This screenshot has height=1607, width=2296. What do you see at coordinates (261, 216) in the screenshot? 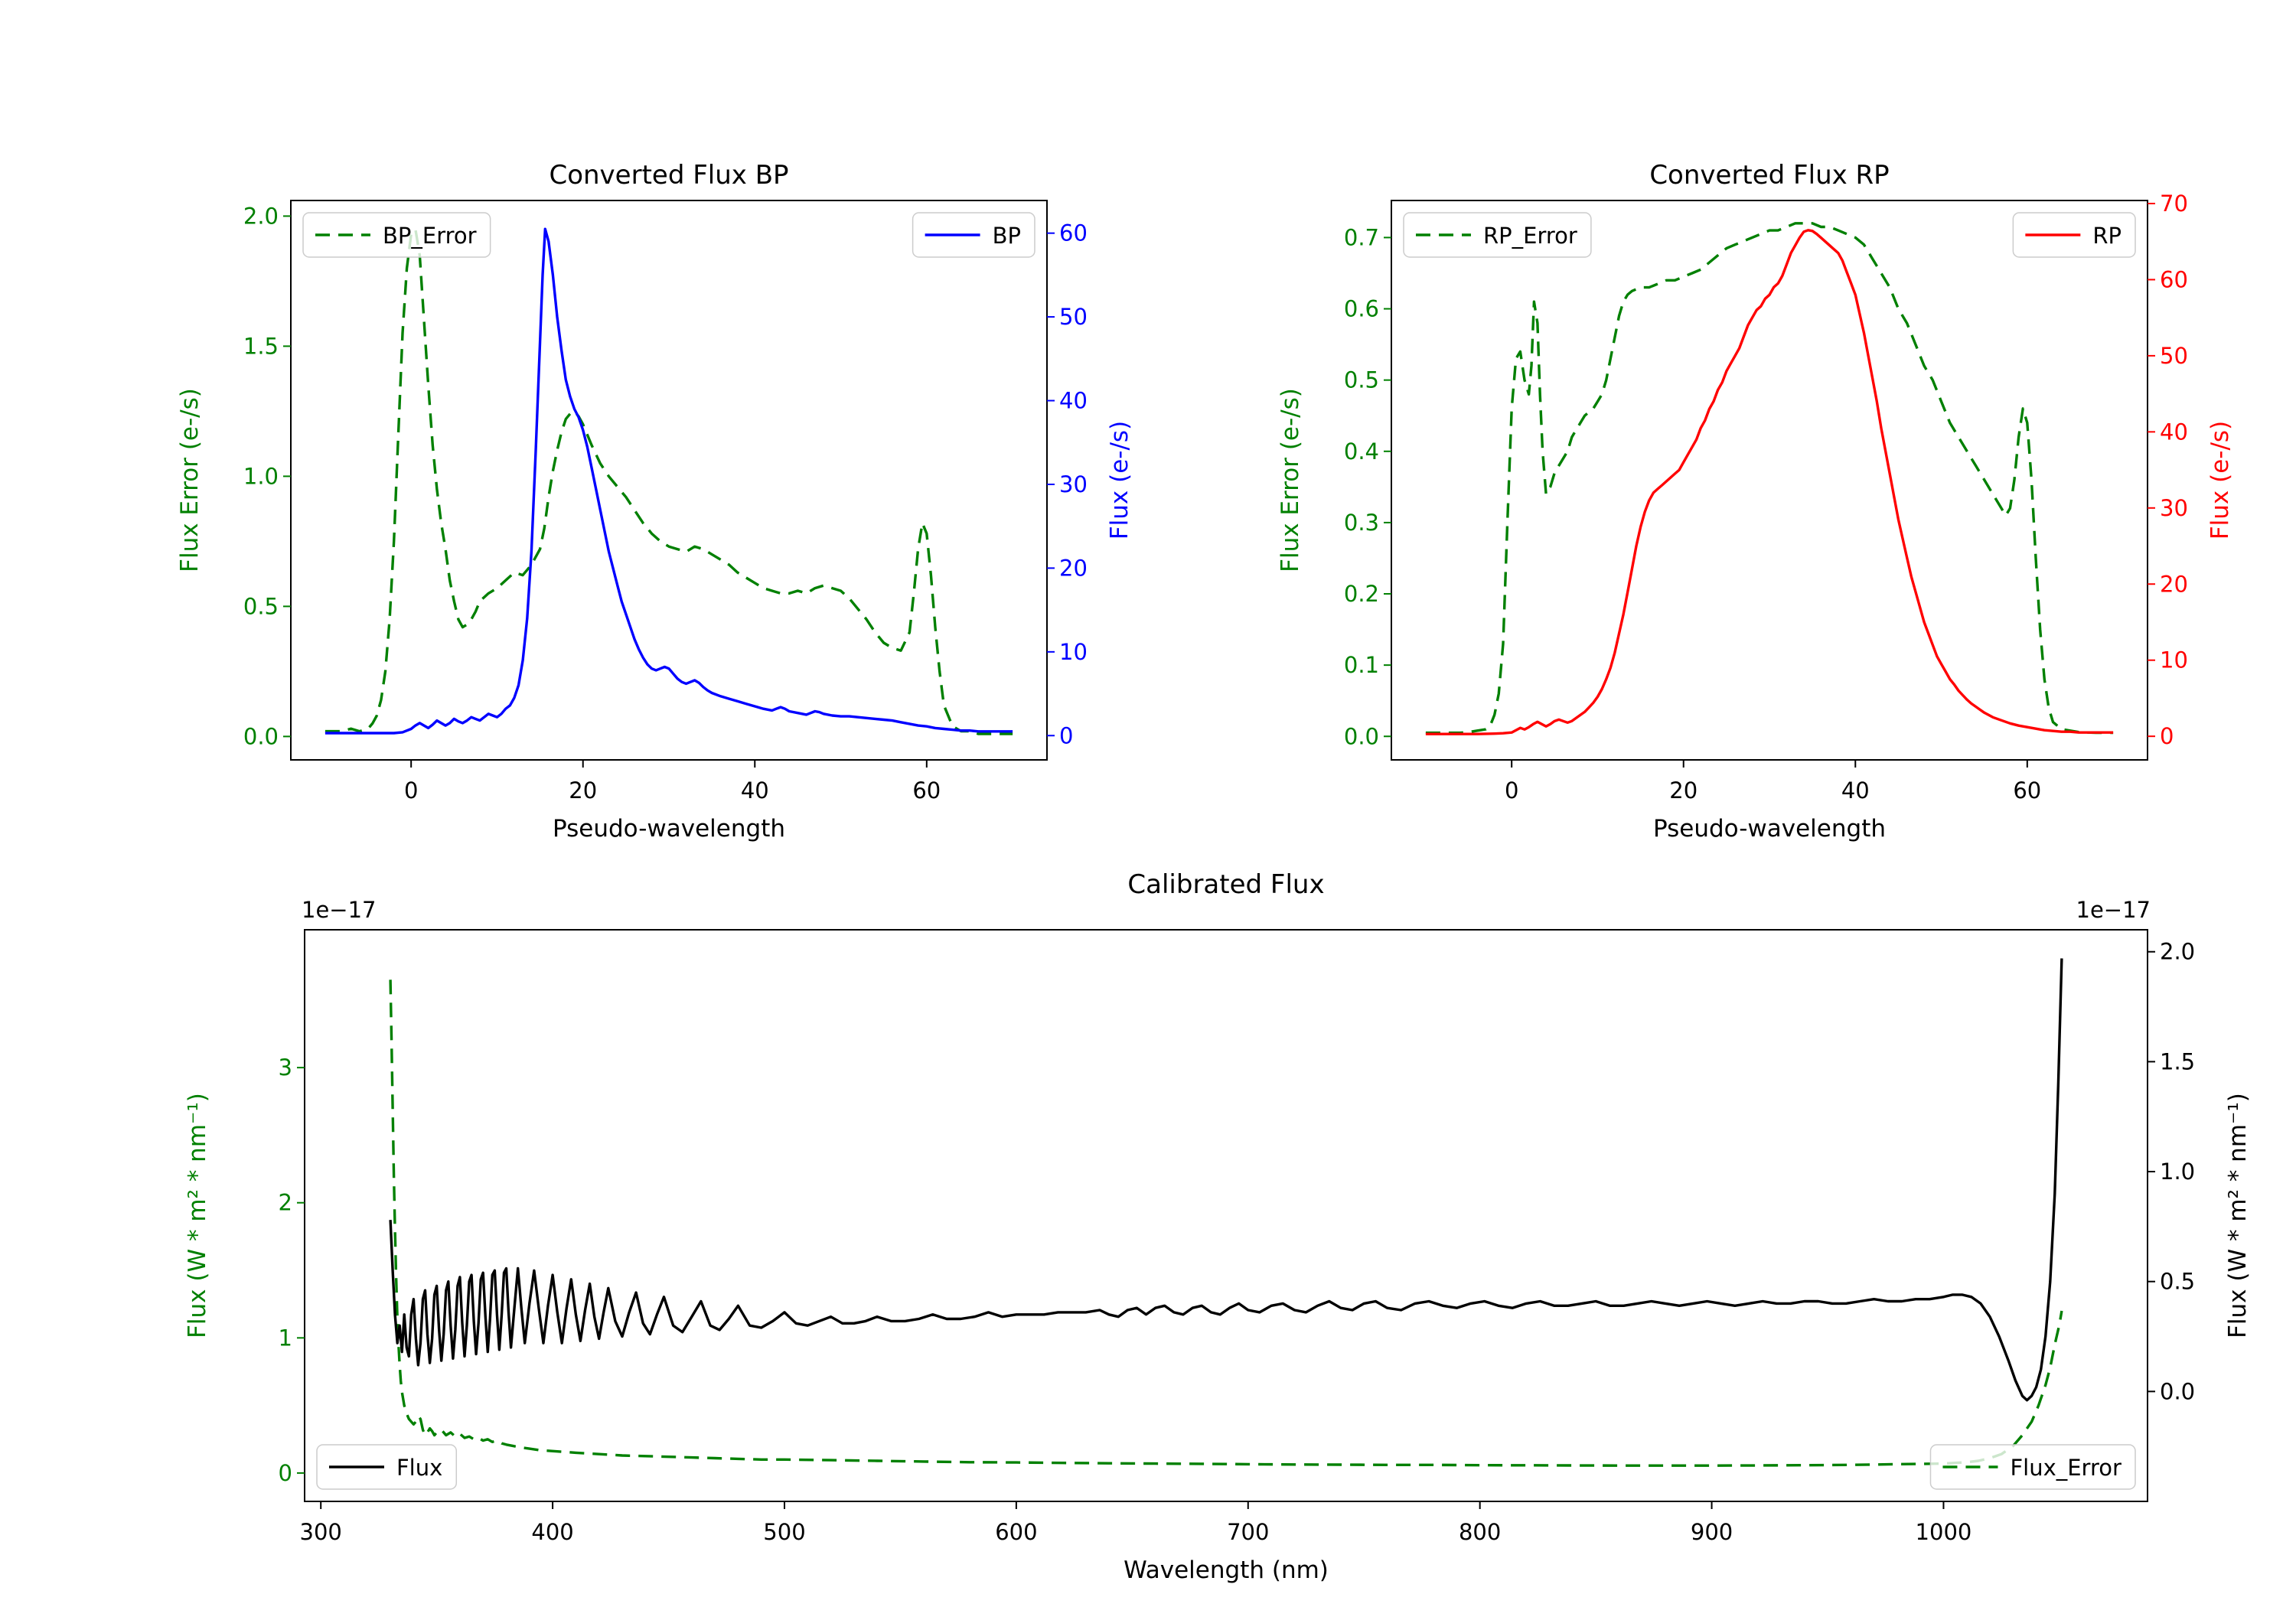
I see `left-tick-label: 2.0` at bounding box center [261, 216].